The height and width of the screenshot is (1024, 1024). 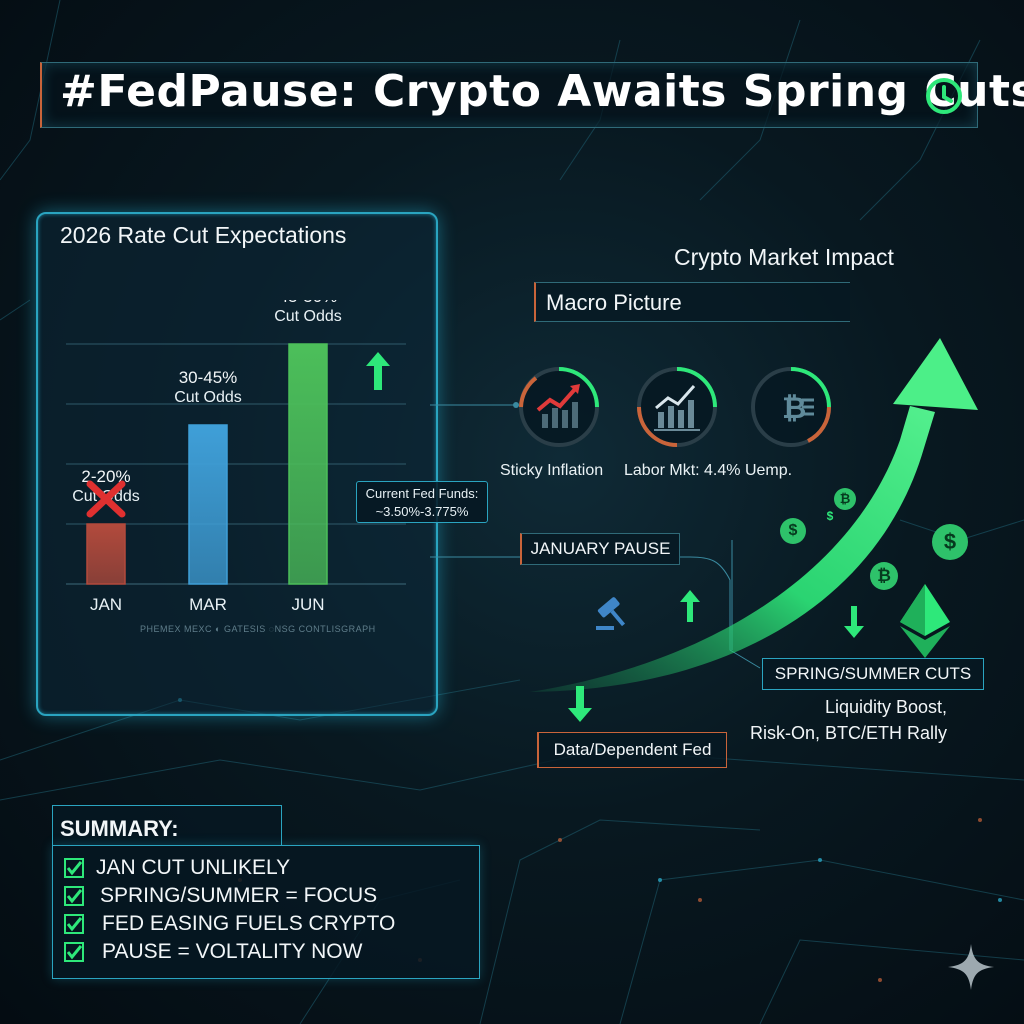 I want to click on ethereum-icon, so click(x=925, y=621).